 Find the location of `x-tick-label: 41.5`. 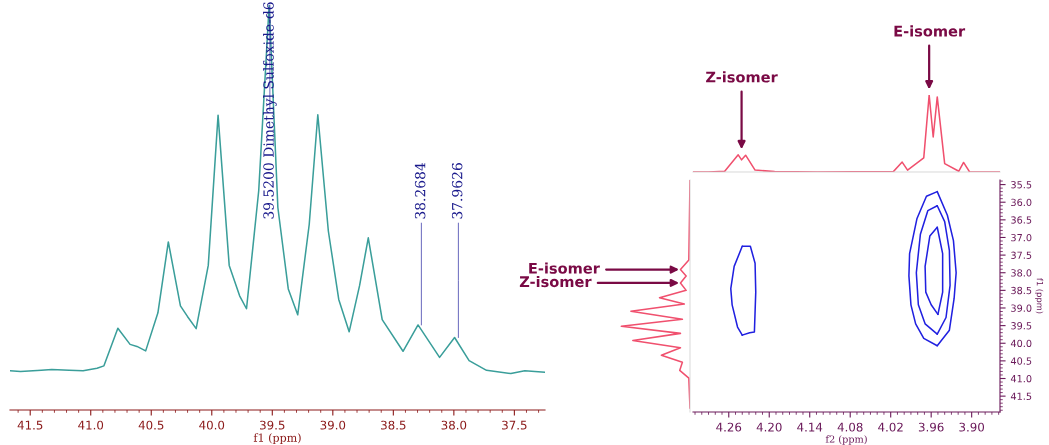

x-tick-label: 41.5 is located at coordinates (30, 425).